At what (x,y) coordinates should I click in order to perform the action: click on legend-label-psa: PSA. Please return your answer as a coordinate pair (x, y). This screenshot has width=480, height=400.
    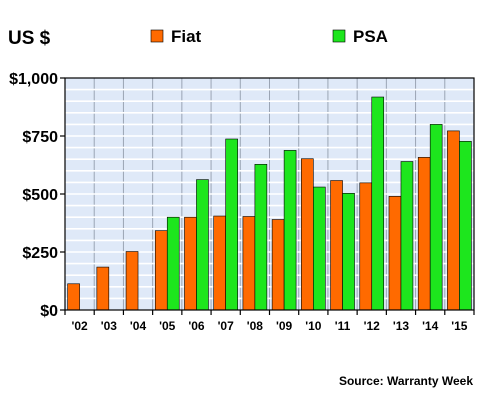
    Looking at the image, I should click on (370, 36).